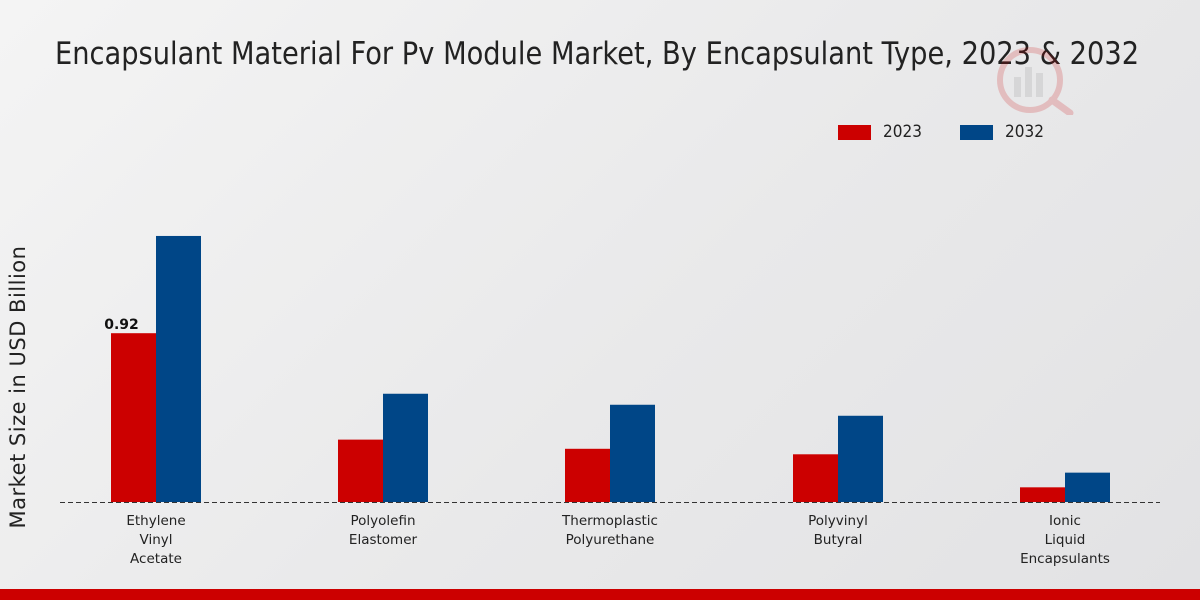 The width and height of the screenshot is (1200, 600). What do you see at coordinates (1025, 132) in the screenshot?
I see `legend-label-2032: 2032` at bounding box center [1025, 132].